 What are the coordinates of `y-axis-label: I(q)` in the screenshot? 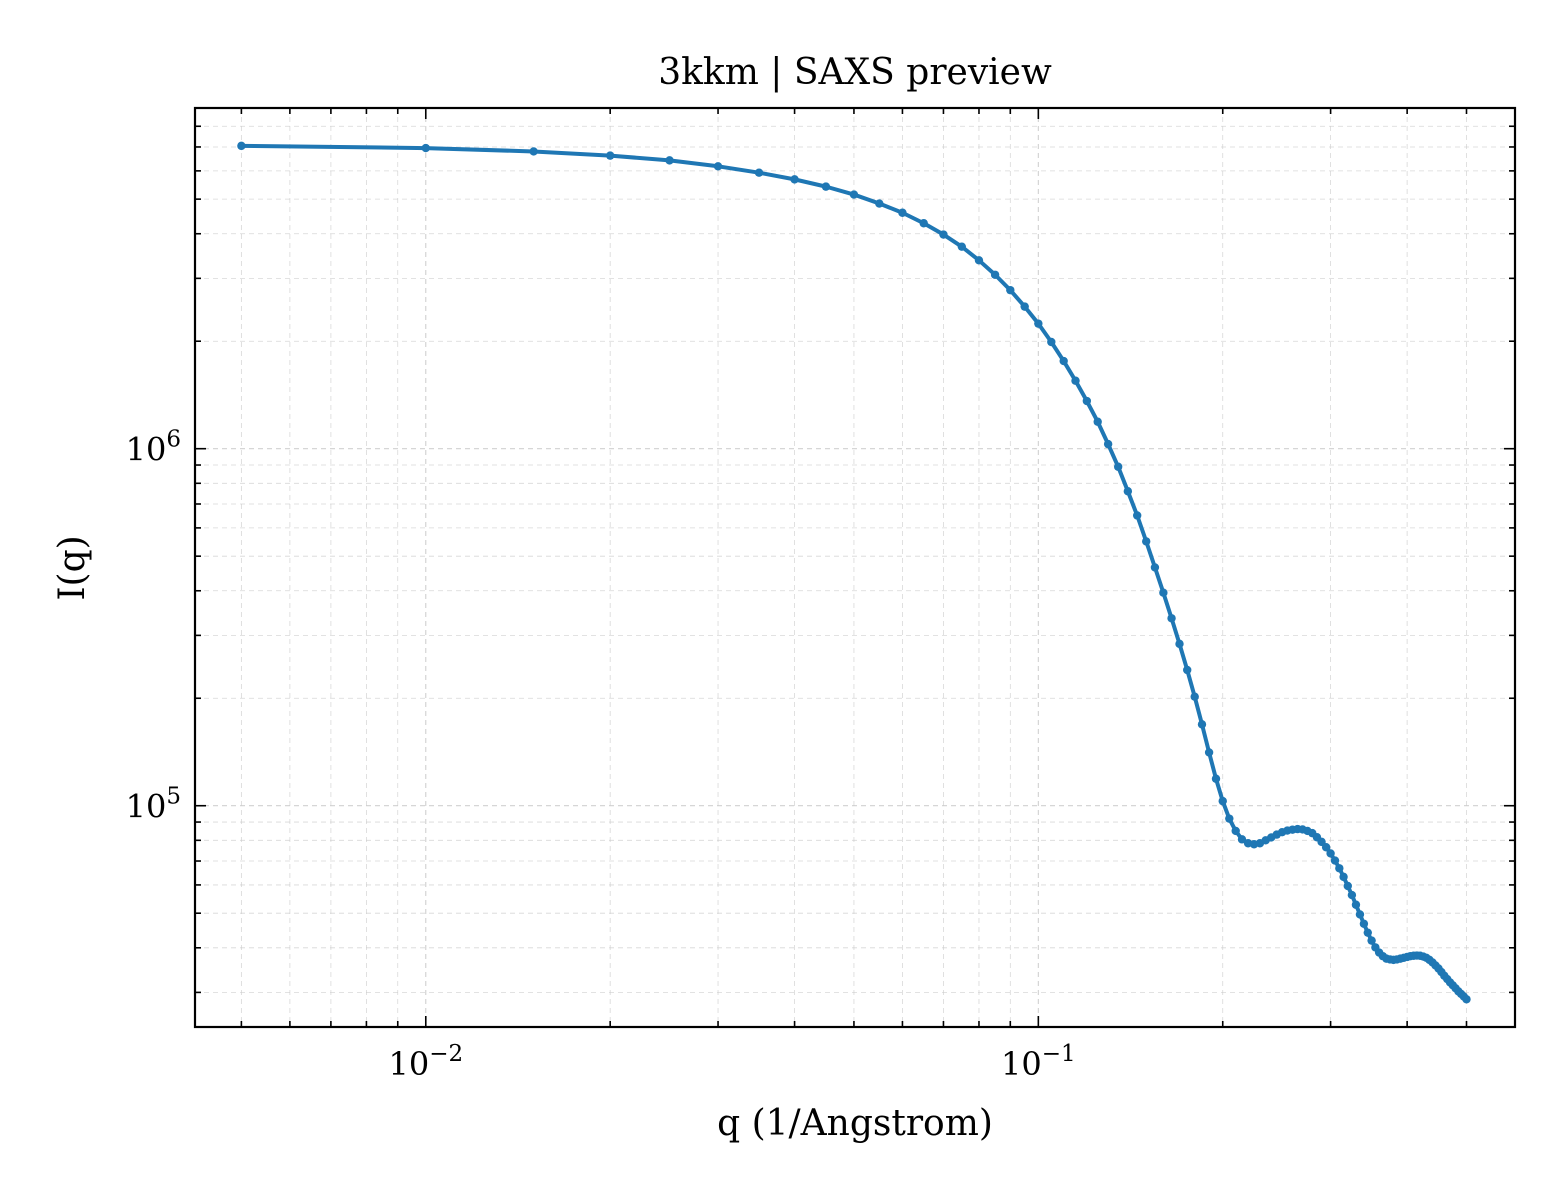 It's located at (72, 567).